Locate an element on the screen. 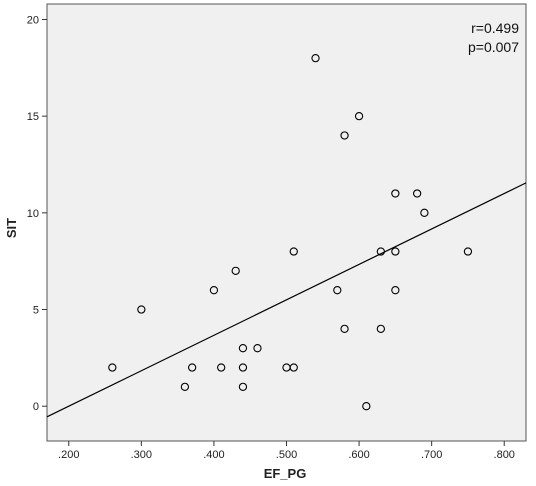 The image size is (536, 486). annotation-r: r=0.499 is located at coordinates (495, 28).